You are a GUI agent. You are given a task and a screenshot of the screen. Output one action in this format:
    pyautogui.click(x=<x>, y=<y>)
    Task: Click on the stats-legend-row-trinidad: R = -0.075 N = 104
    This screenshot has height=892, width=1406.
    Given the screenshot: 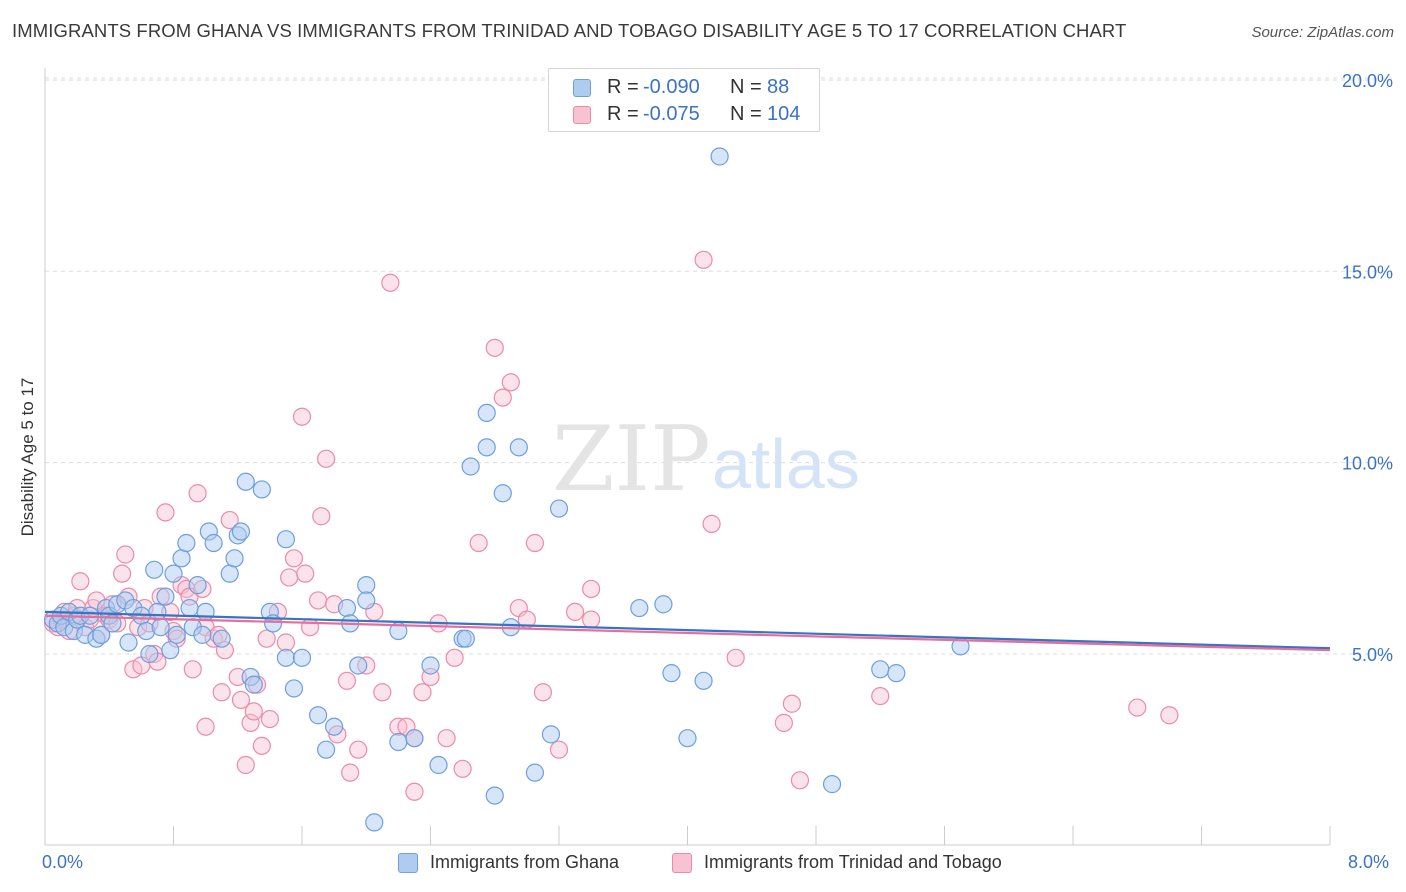 What is the action you would take?
    pyautogui.click(x=684, y=115)
    